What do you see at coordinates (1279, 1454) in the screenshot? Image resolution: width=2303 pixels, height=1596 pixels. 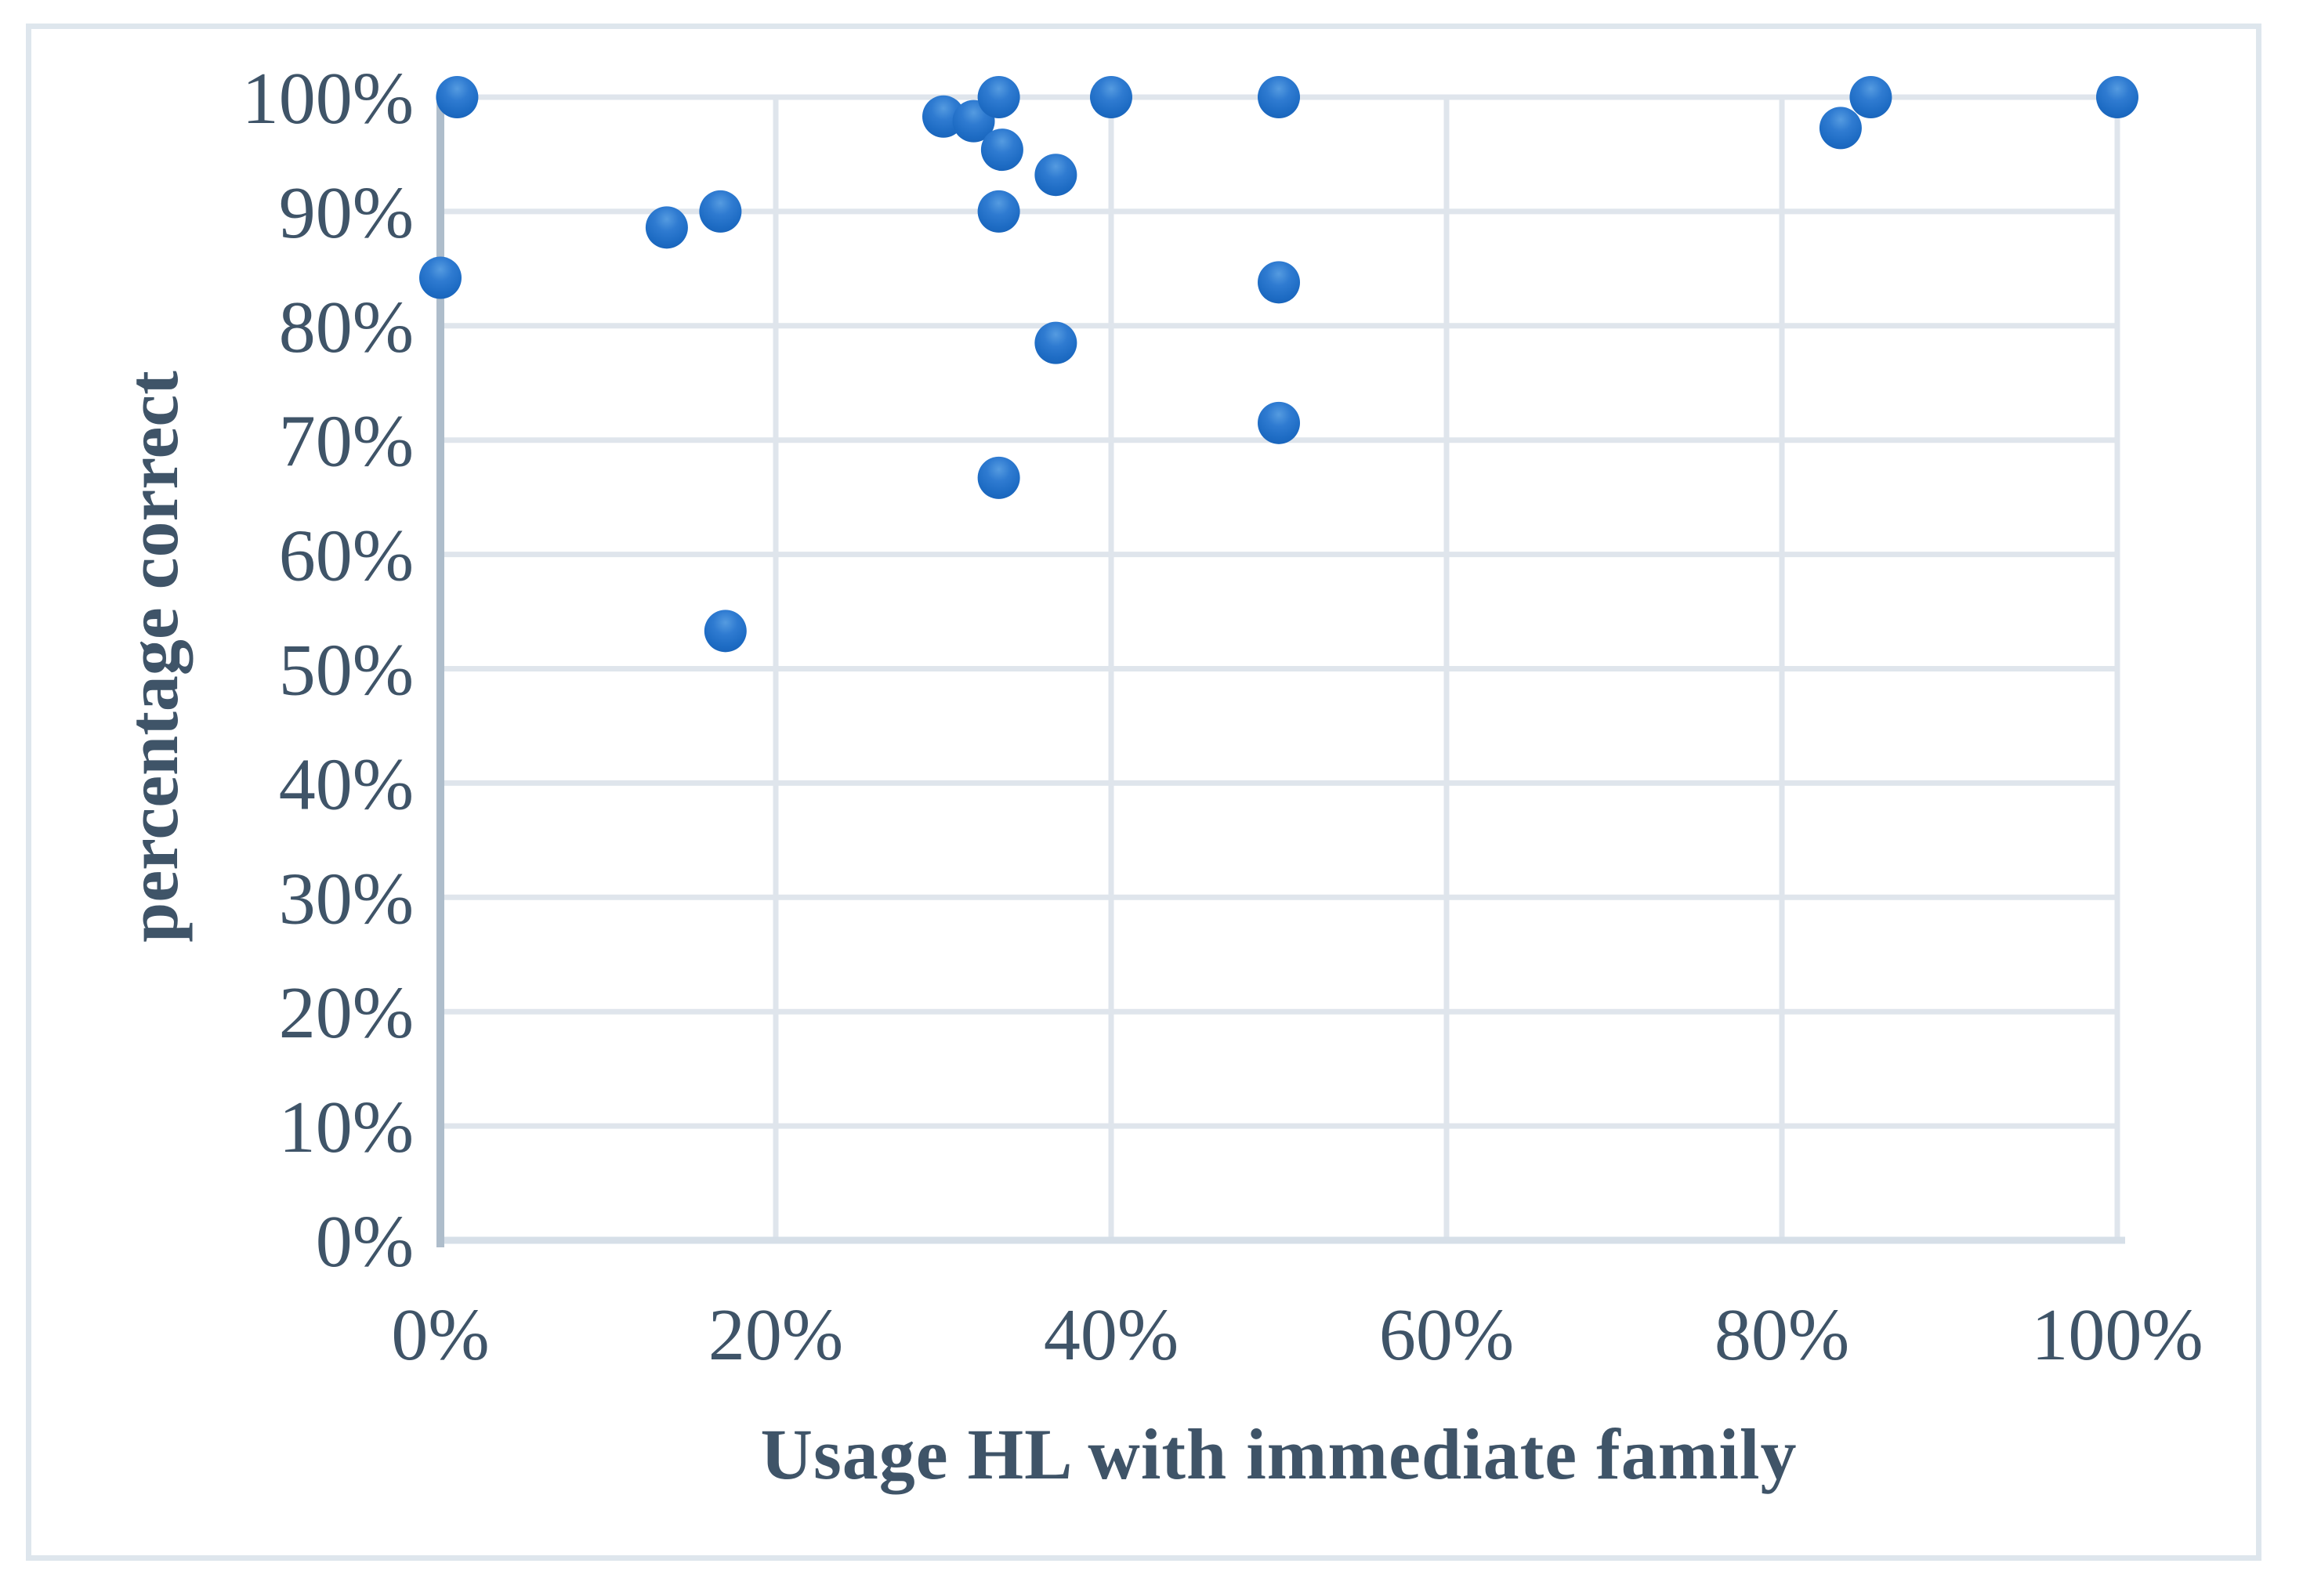 I see `x-axis-title: Usage HL with immediate family` at bounding box center [1279, 1454].